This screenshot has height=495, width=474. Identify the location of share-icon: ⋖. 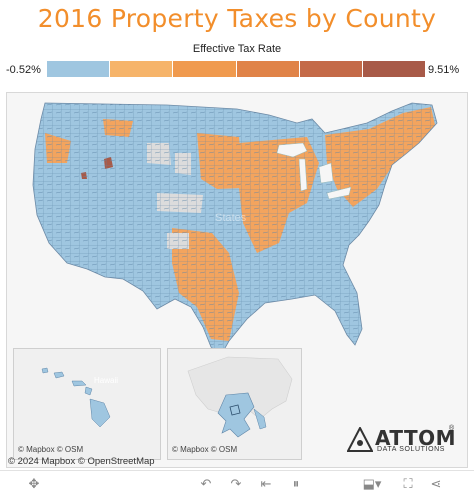
(436, 483).